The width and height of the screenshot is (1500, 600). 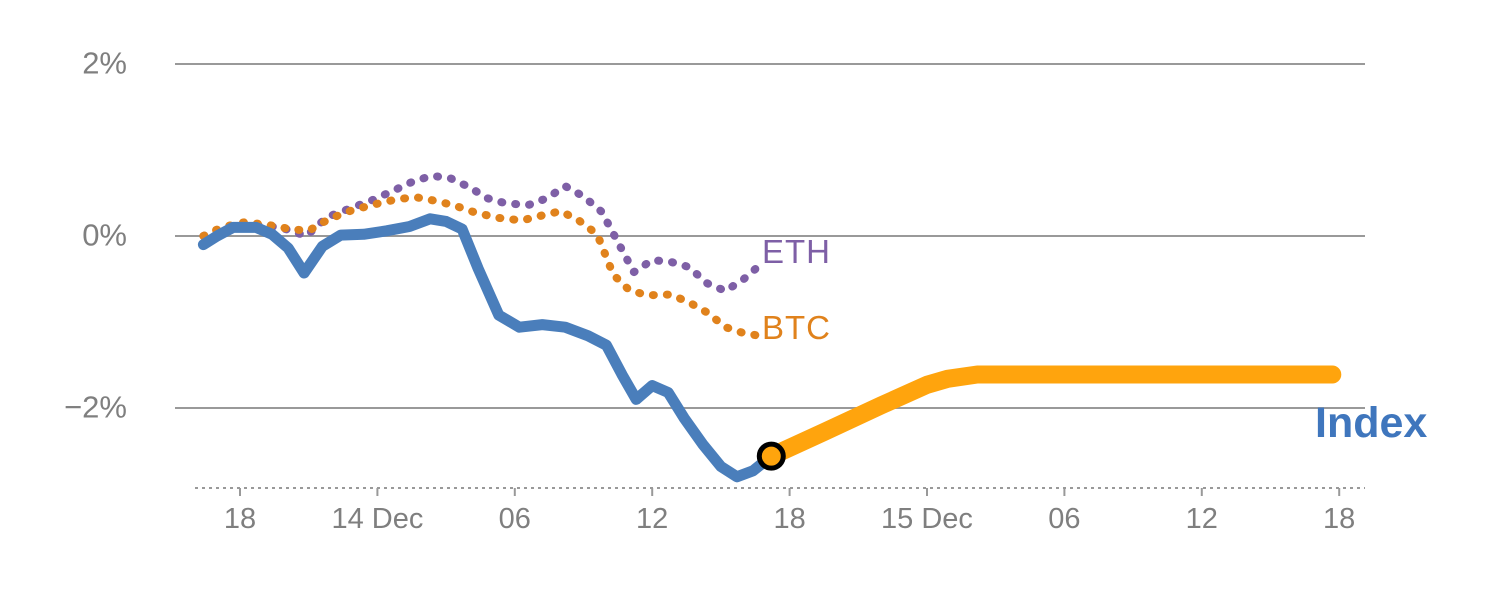 I want to click on x-axis-label: 14 Dec, so click(x=377, y=519).